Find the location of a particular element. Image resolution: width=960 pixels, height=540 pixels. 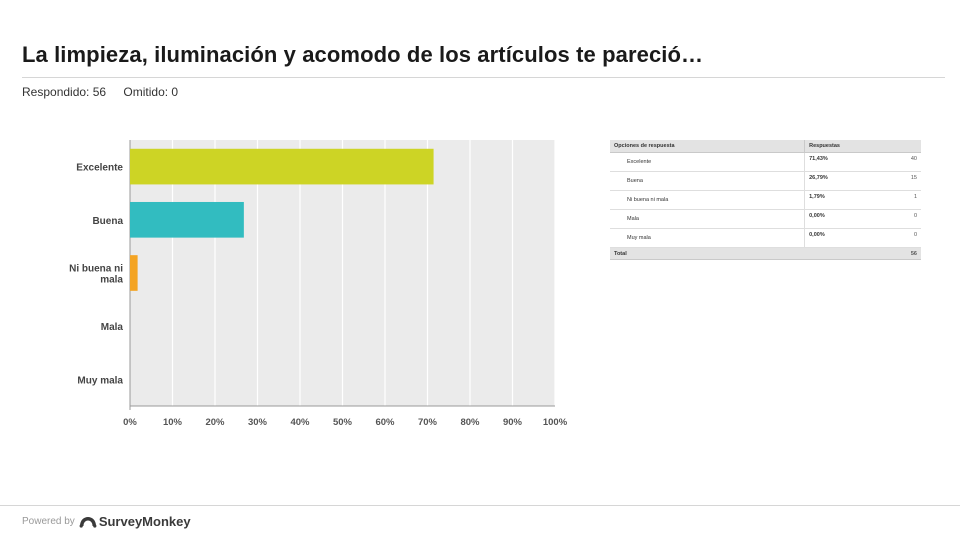

category-label: Ni buena ni is located at coordinates (96, 269).